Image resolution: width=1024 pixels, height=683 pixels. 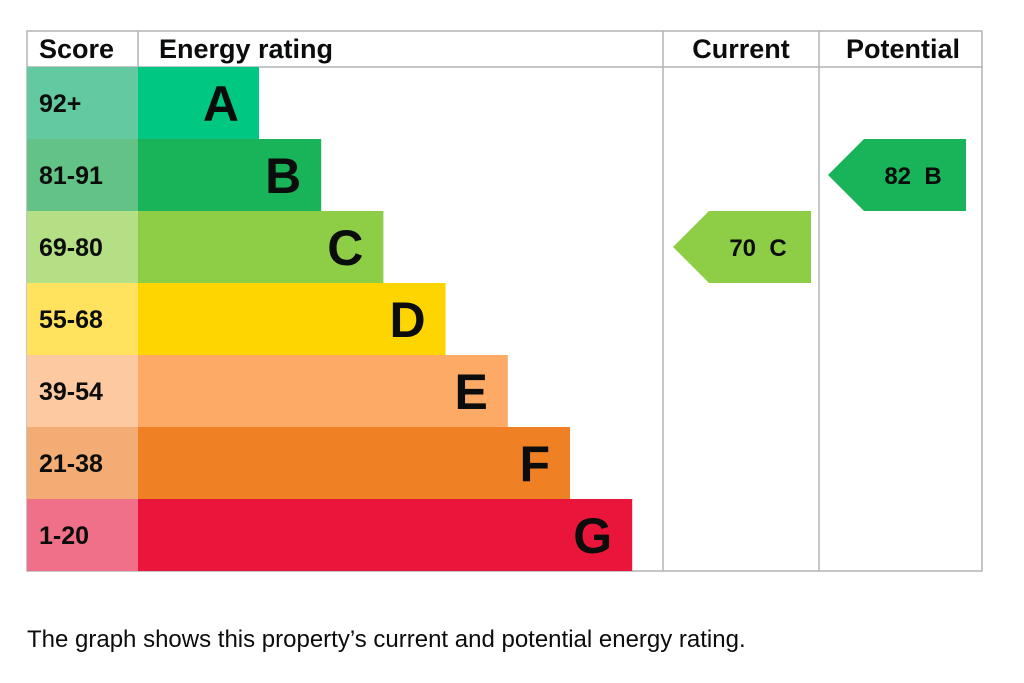 What do you see at coordinates (64, 536) in the screenshot?
I see `score-label-g: 1-20` at bounding box center [64, 536].